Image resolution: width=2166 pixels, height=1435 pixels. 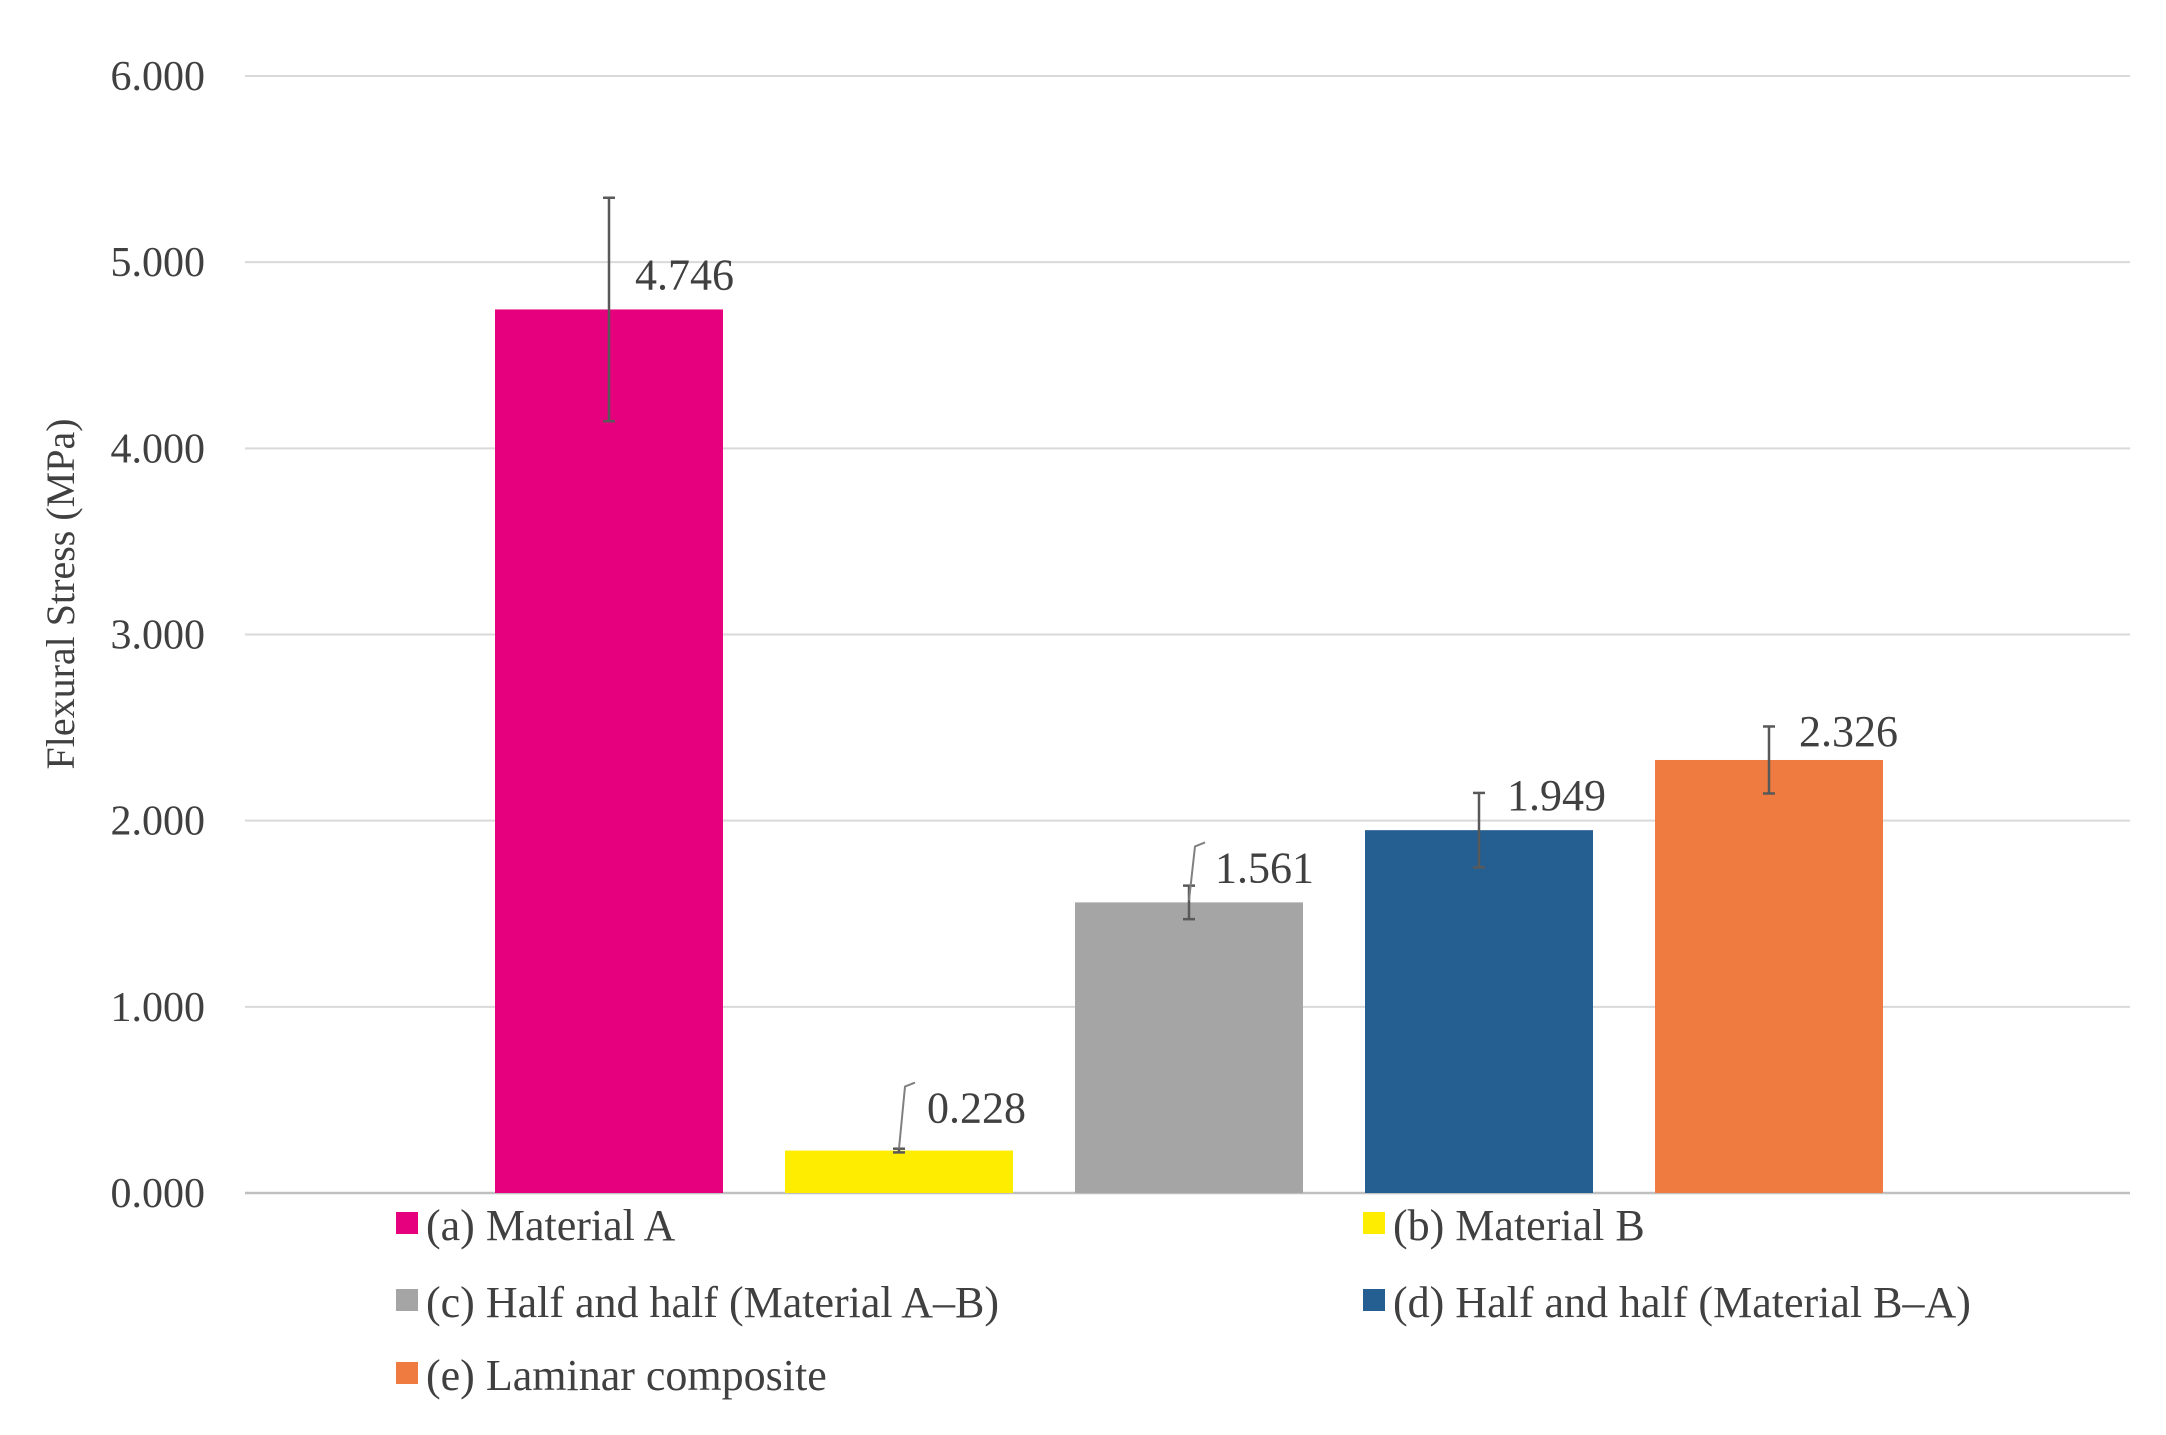 I want to click on legend-label: (b) Material B, so click(x=1519, y=1225).